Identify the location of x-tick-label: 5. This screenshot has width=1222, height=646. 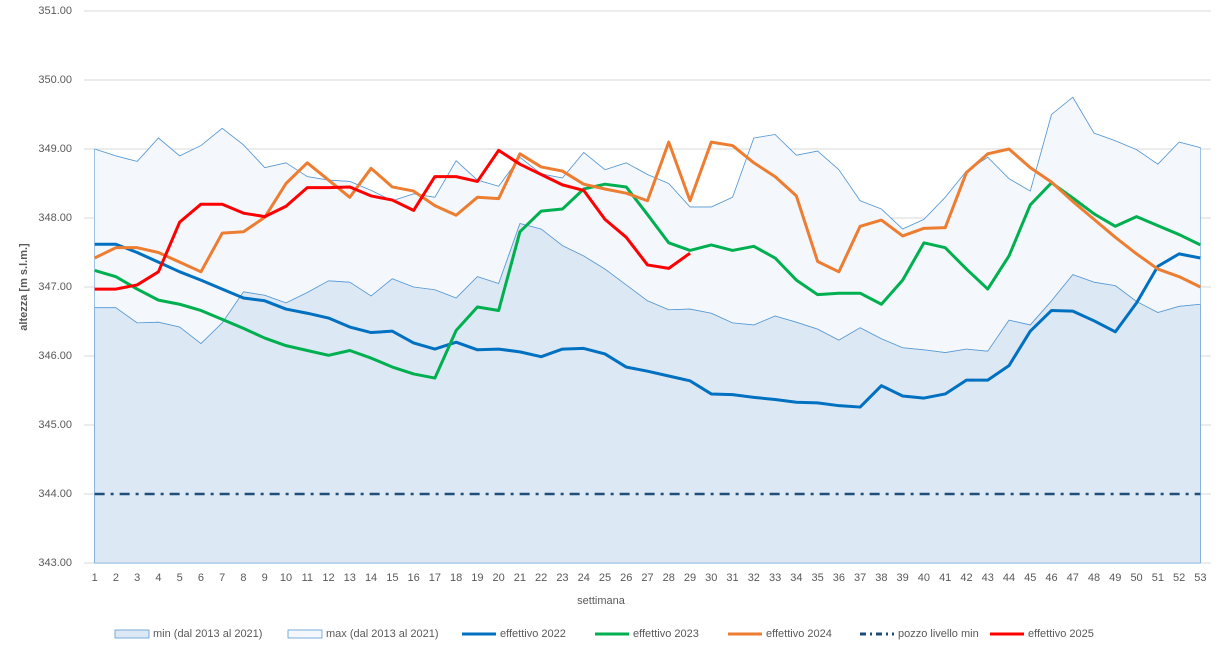
(180, 578).